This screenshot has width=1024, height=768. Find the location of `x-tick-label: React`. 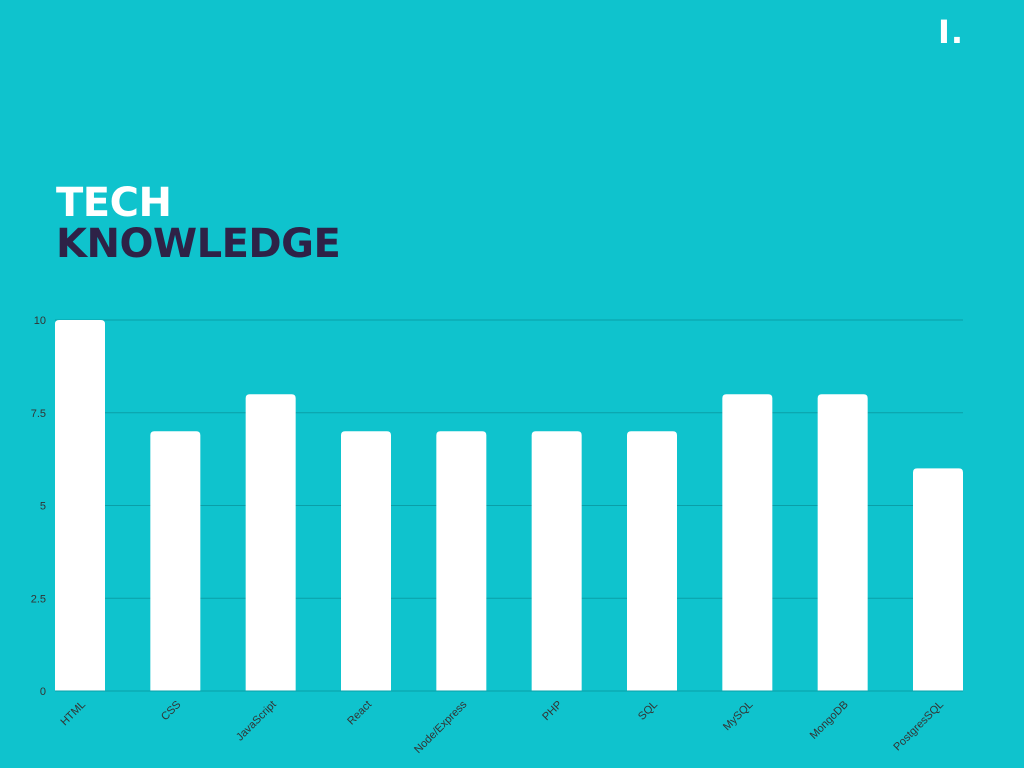

x-tick-label: React is located at coordinates (359, 713).